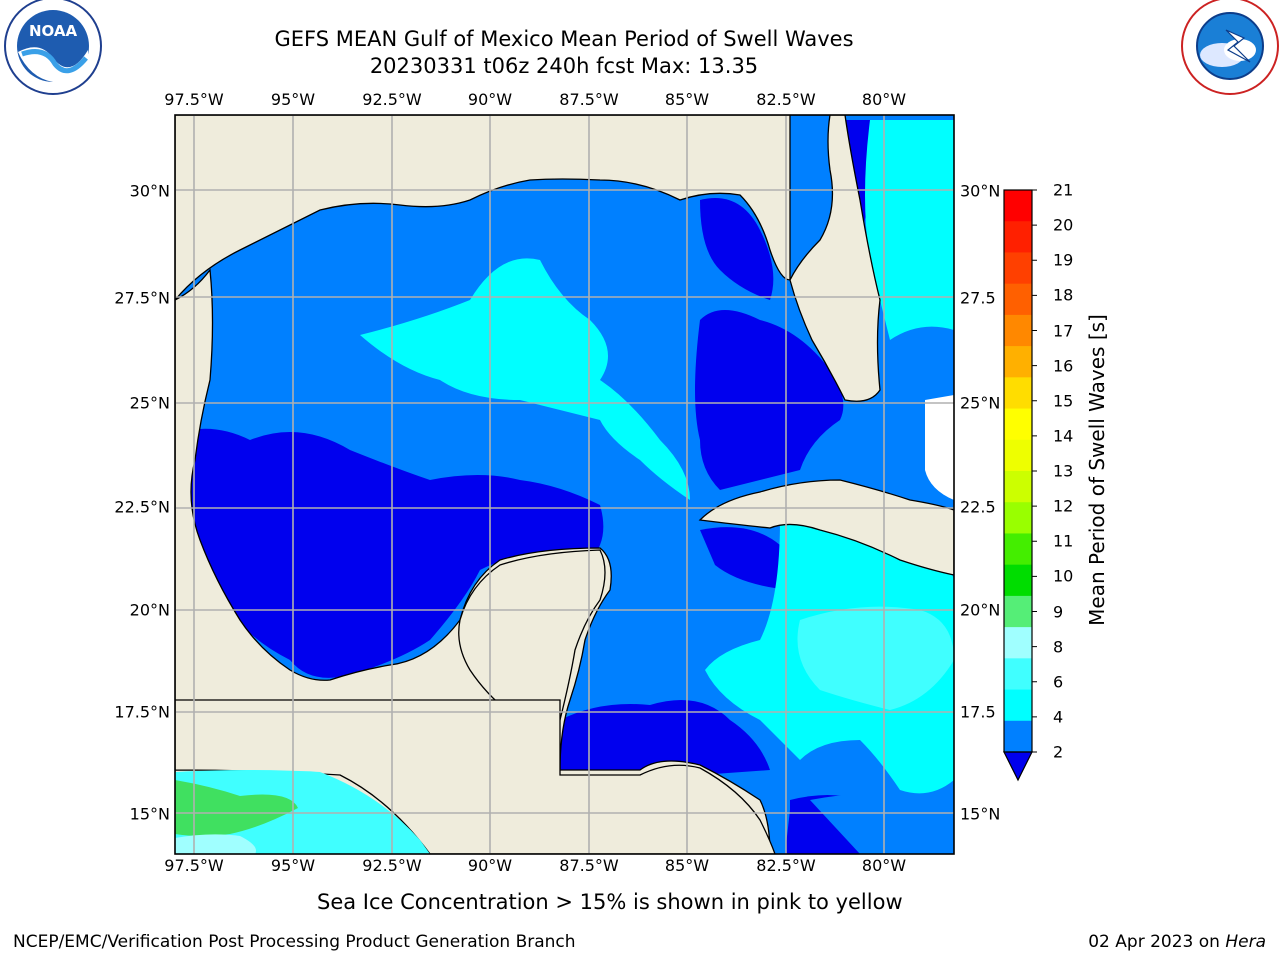 The height and width of the screenshot is (960, 1280). Describe the element at coordinates (392, 99) in the screenshot. I see `lon-label-top: 92.5°W` at that location.